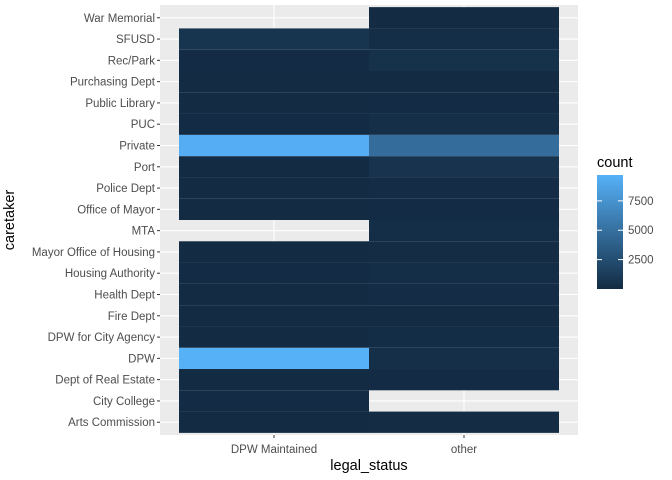 The height and width of the screenshot is (480, 672). Describe the element at coordinates (368, 466) in the screenshot. I see `x-axis-title: legal_status` at that location.